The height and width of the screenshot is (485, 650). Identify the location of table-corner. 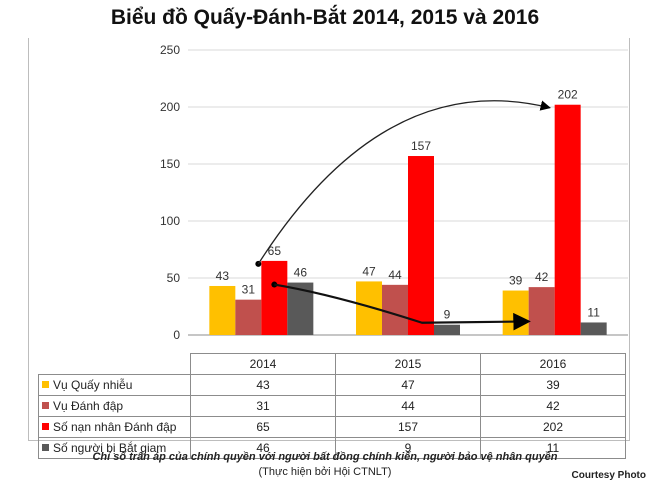
(114, 364).